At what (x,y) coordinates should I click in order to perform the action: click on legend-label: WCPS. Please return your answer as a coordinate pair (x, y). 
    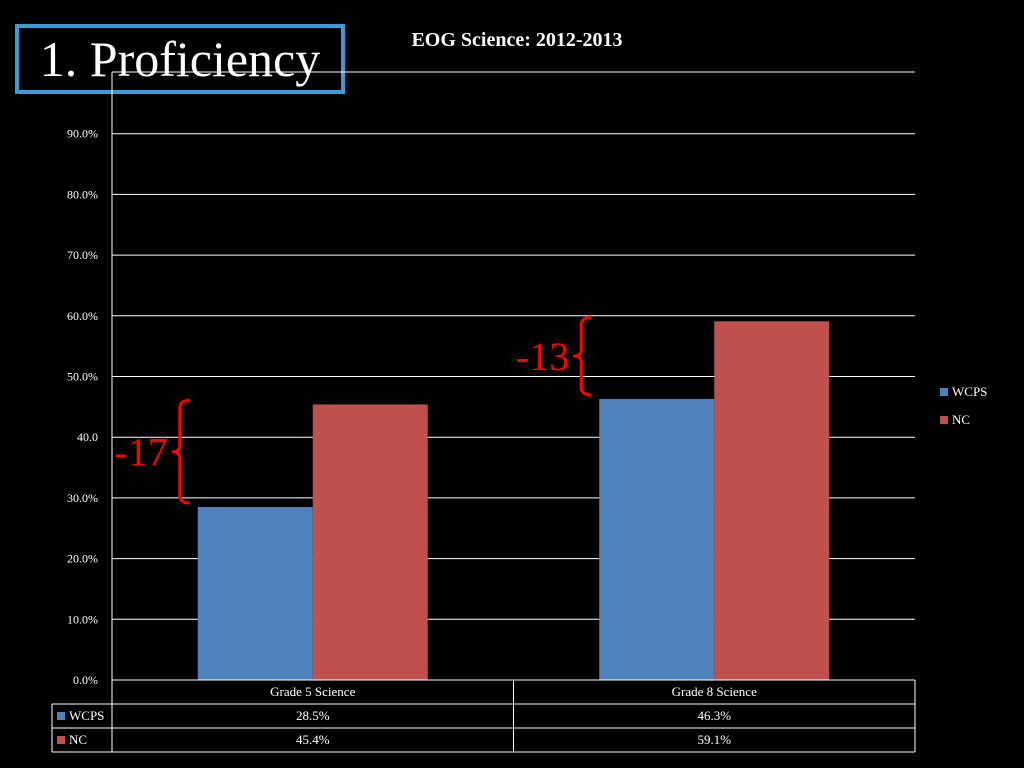
    Looking at the image, I should click on (969, 391).